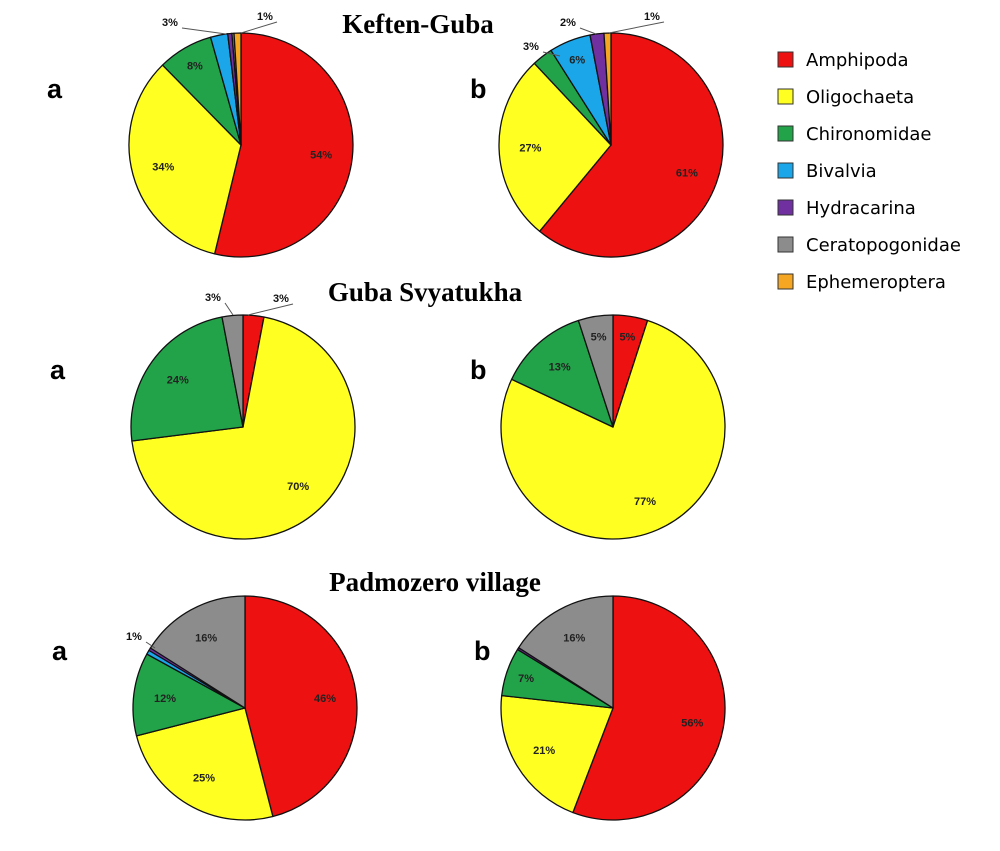 This screenshot has width=1000, height=851. I want to click on pie-guba-svyatukha-a-label-ceratopogonidae: 3%, so click(213, 298).